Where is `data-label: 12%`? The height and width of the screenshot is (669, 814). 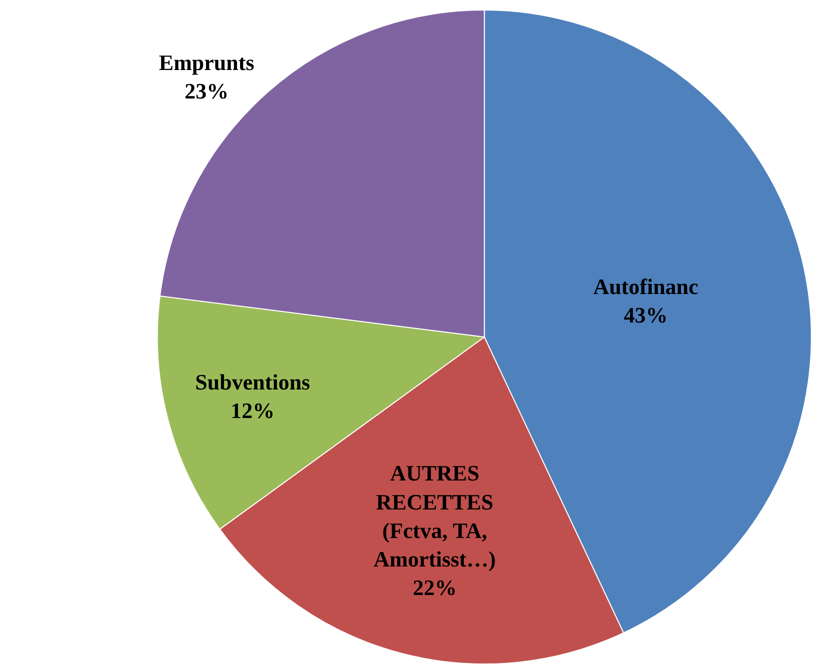 data-label: 12% is located at coordinates (252, 411).